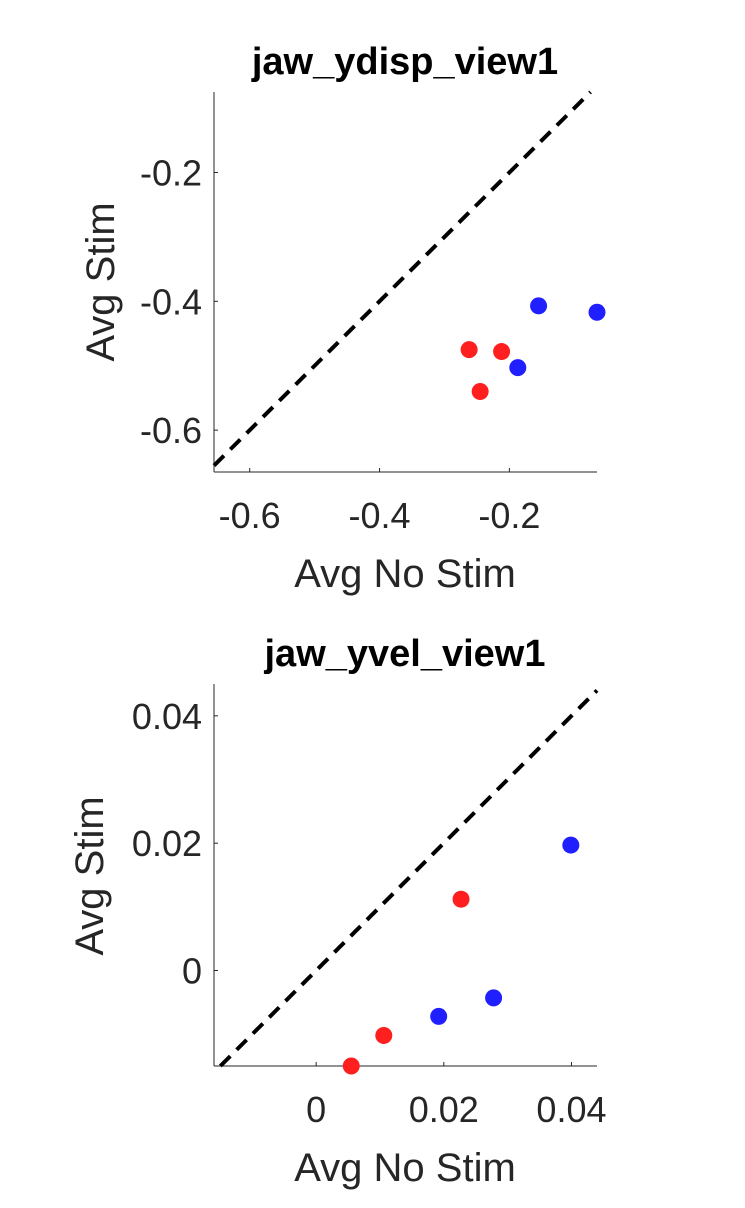 This screenshot has width=745, height=1208. I want to click on x-tick-label: -0.2, so click(509, 515).